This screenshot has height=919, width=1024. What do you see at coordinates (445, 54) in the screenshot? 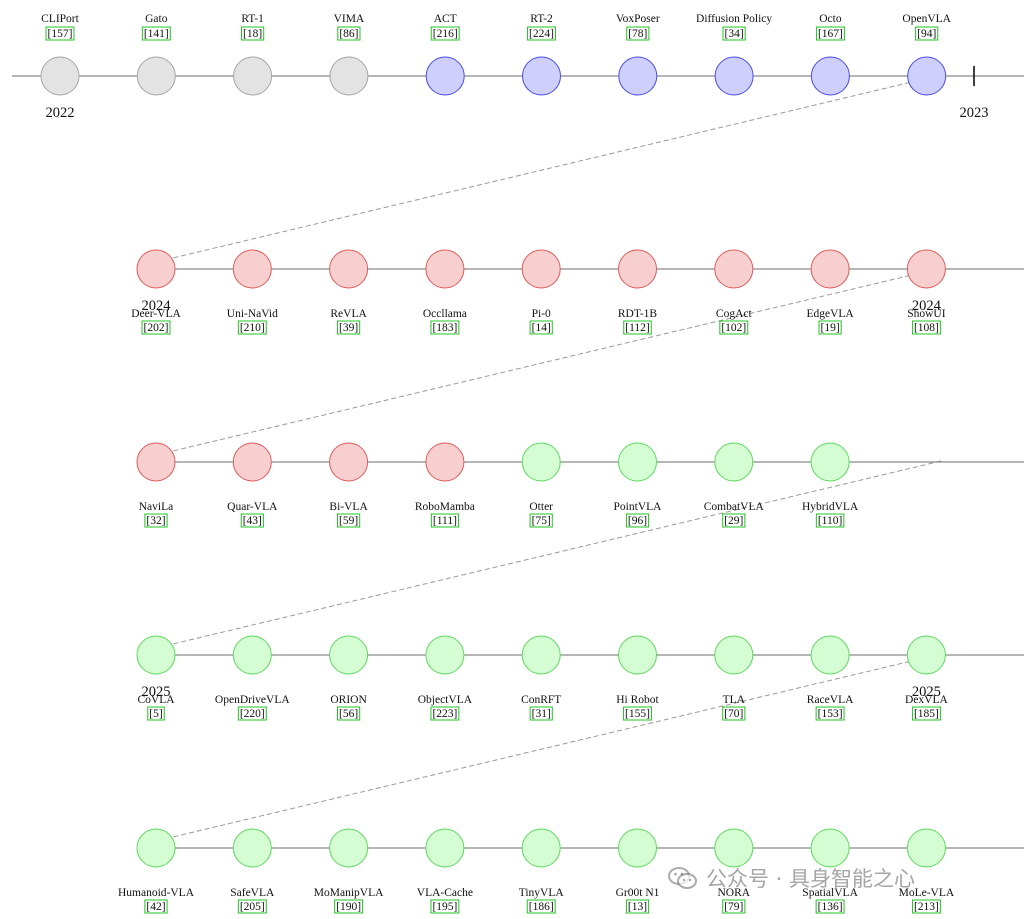
I see `model-node: ACT [216]` at bounding box center [445, 54].